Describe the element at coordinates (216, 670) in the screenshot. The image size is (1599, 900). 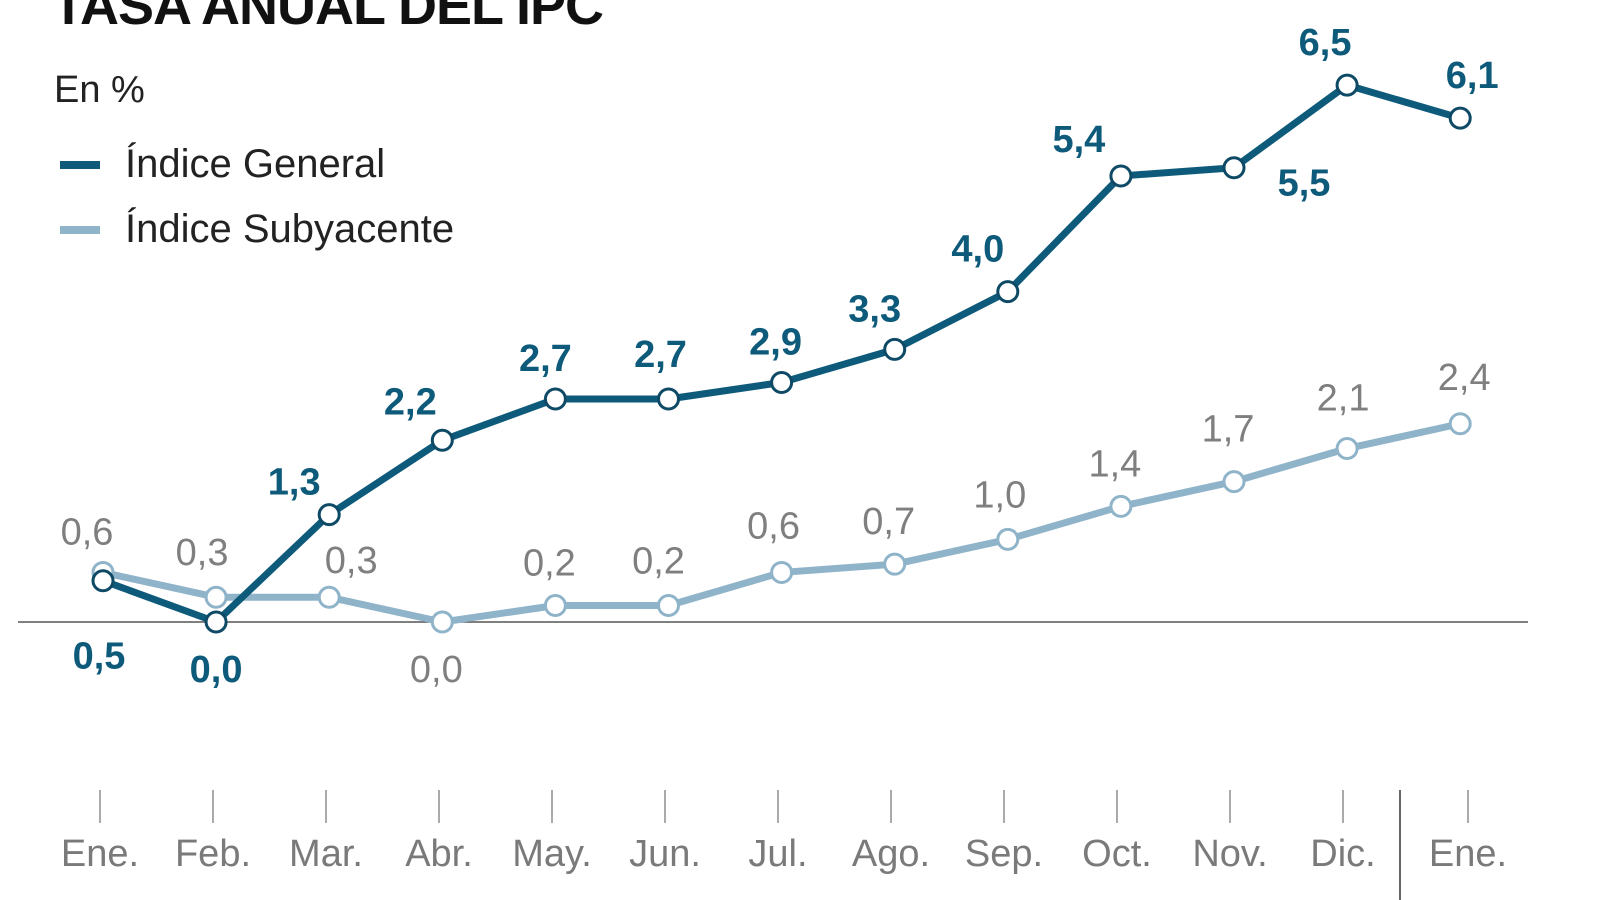
I see `data-label-general: 0,0` at that location.